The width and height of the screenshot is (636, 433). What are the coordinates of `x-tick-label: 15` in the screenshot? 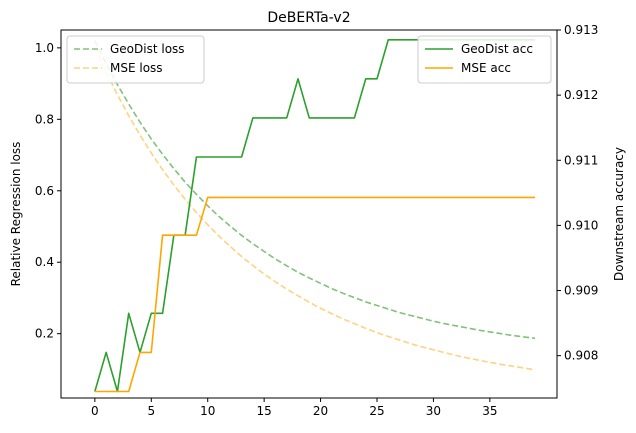 It's located at (263, 411).